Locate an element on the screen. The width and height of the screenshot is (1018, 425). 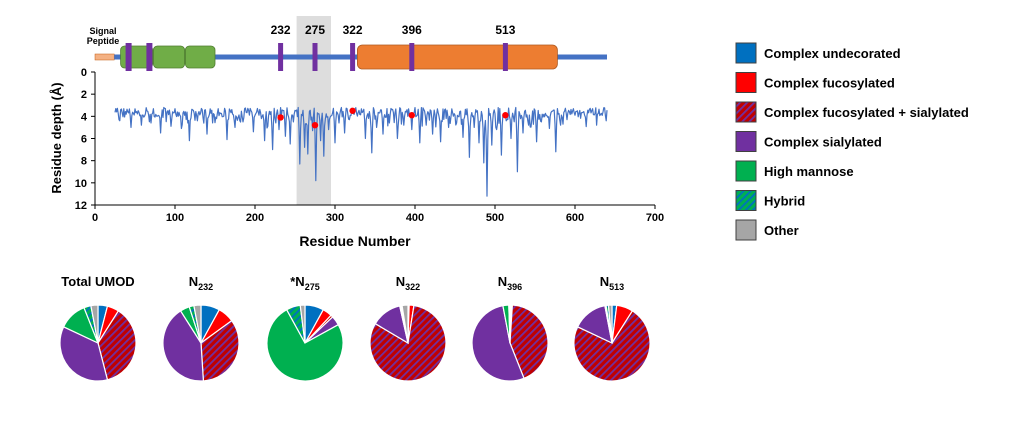
domain-diagram: Signal Peptide 232 275 322 396 513 is located at coordinates (347, 47).